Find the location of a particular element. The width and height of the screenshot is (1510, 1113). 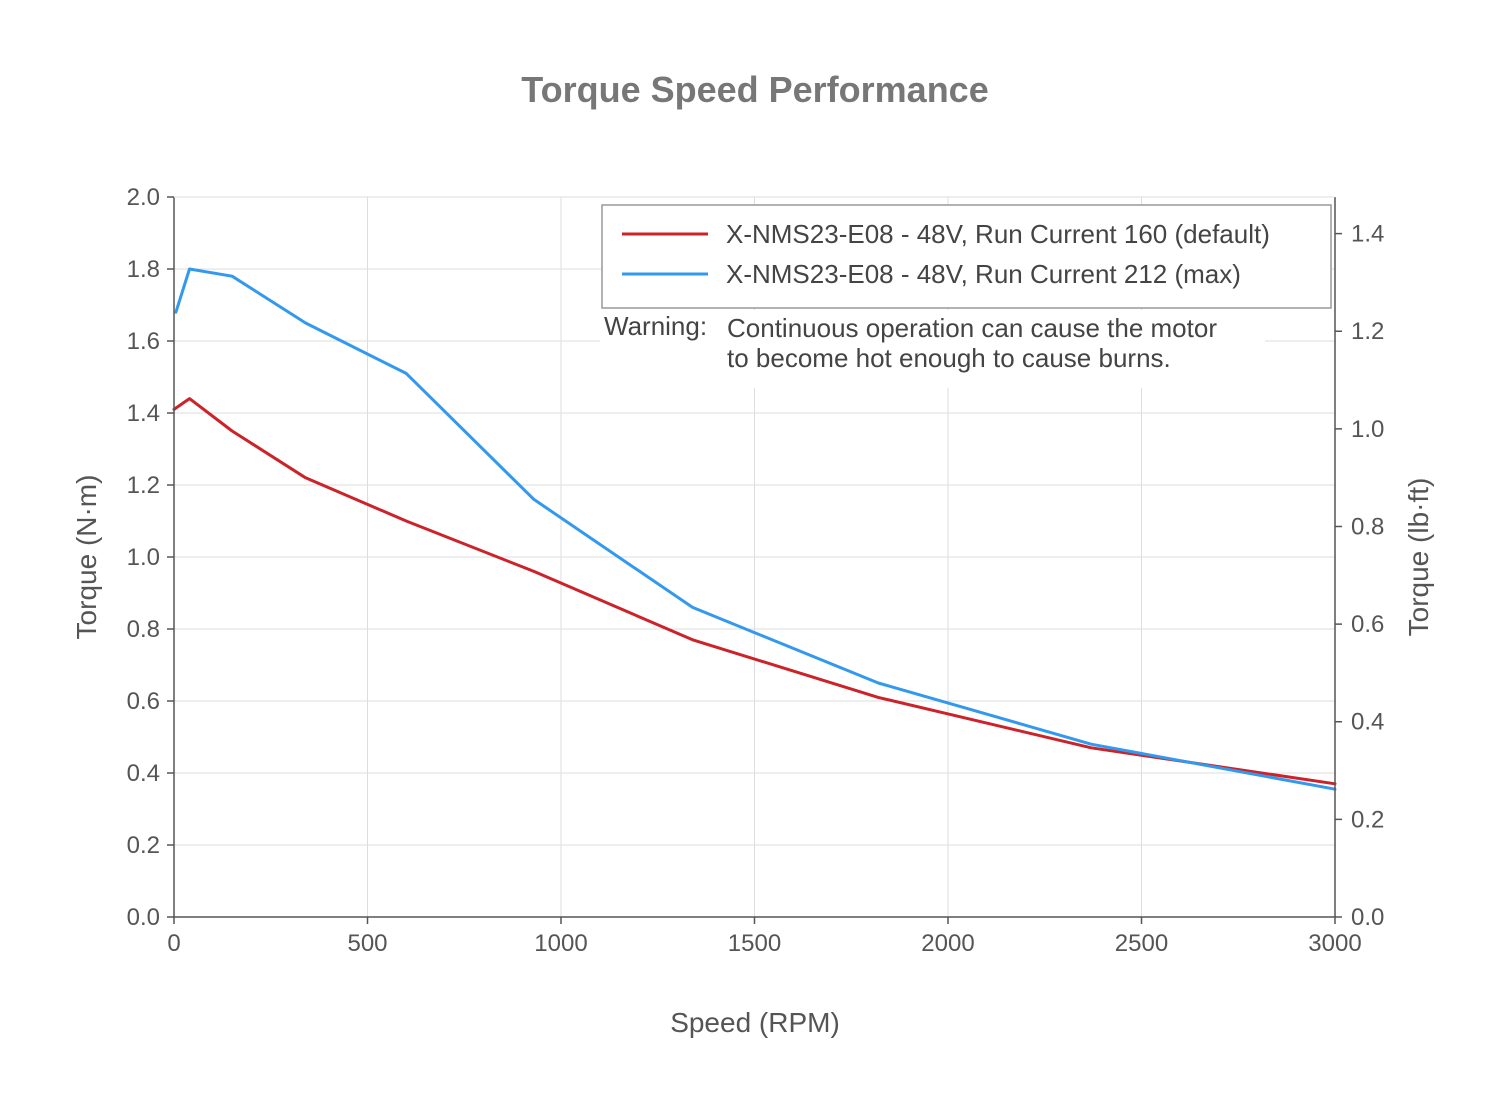

y2-tick-label: 0.0 is located at coordinates (1367, 917).